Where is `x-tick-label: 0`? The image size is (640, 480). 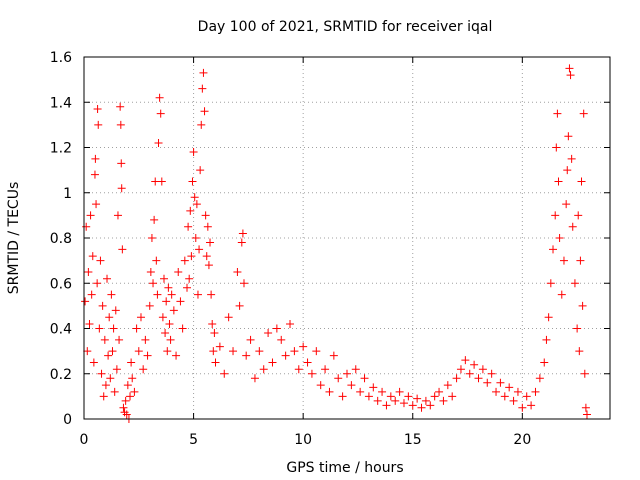 x-tick-label: 0 is located at coordinates (84, 440).